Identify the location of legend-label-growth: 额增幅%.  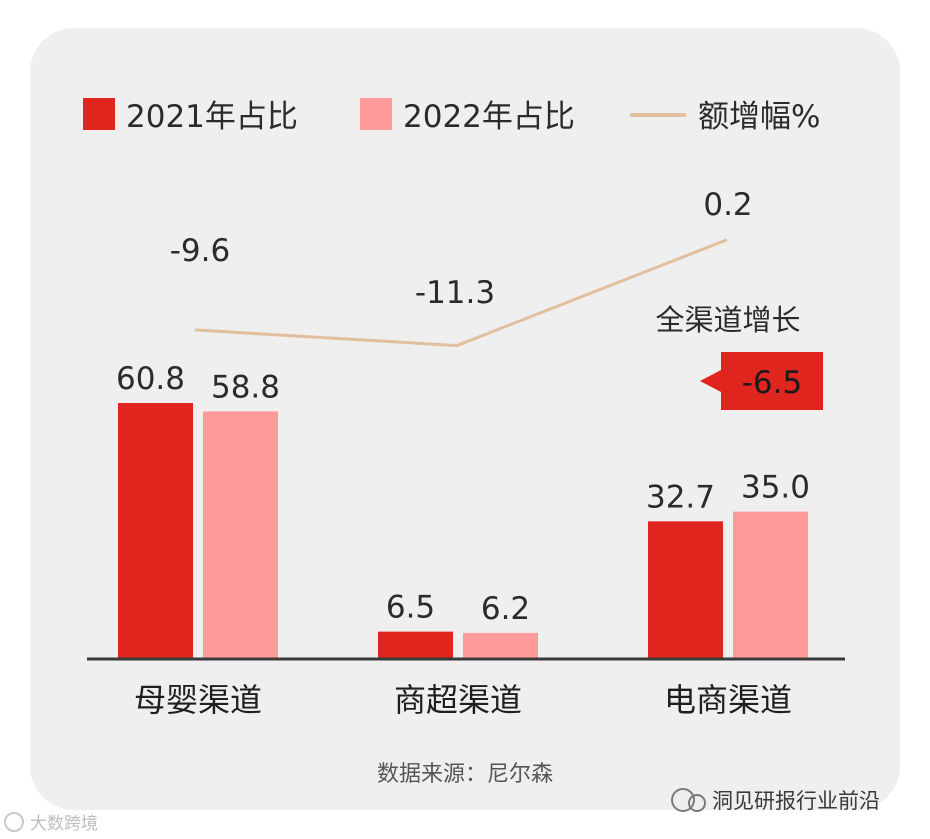
(759, 117).